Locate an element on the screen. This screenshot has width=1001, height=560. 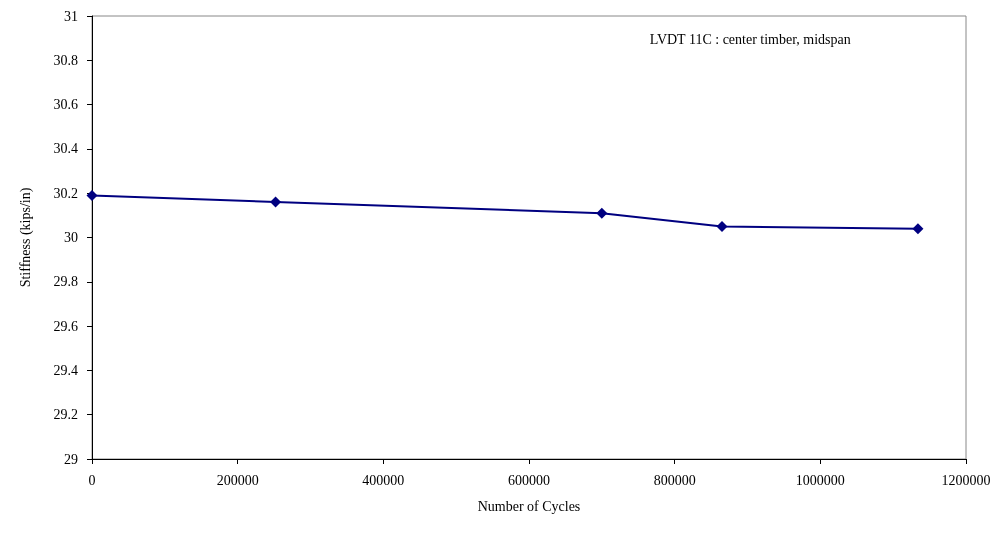
y-tick-label: 30.4 is located at coordinates (65, 149).